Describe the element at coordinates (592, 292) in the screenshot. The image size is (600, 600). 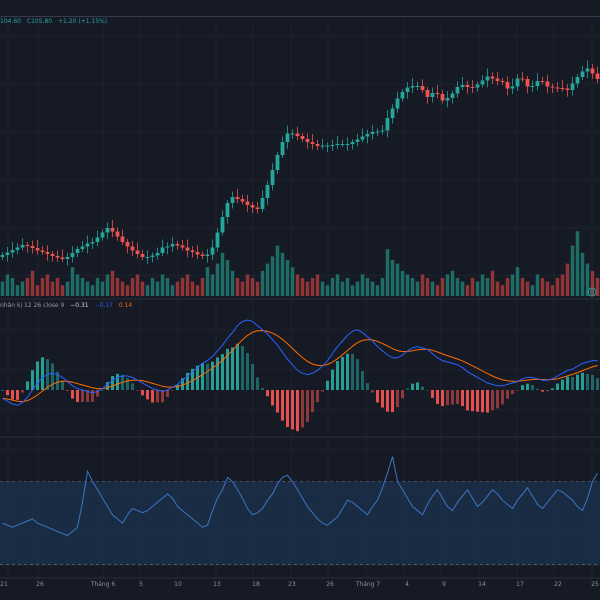
I see `volume-badge: D` at that location.